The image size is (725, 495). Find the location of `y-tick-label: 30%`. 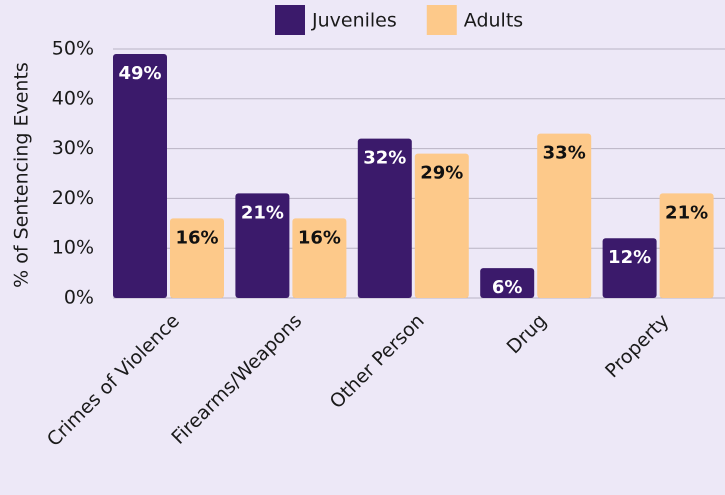

y-tick-label: 30% is located at coordinates (73, 148).